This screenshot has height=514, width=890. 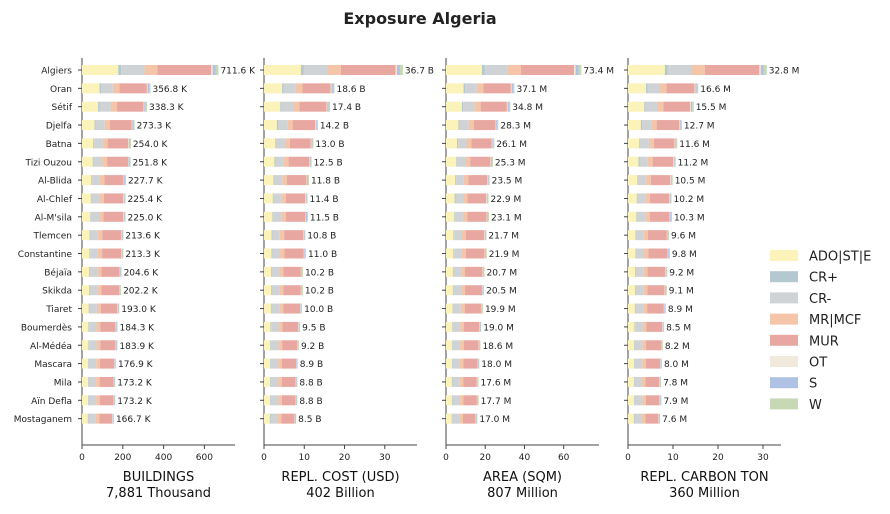 What do you see at coordinates (58, 310) in the screenshot?
I see `category-label: Tiaret` at bounding box center [58, 310].